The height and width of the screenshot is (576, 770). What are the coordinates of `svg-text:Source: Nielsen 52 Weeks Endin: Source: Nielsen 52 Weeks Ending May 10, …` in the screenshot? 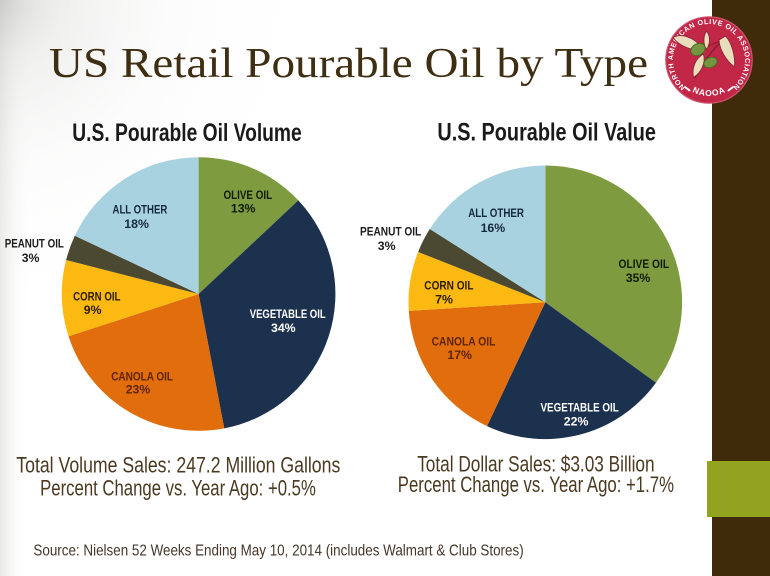 It's located at (278, 551).